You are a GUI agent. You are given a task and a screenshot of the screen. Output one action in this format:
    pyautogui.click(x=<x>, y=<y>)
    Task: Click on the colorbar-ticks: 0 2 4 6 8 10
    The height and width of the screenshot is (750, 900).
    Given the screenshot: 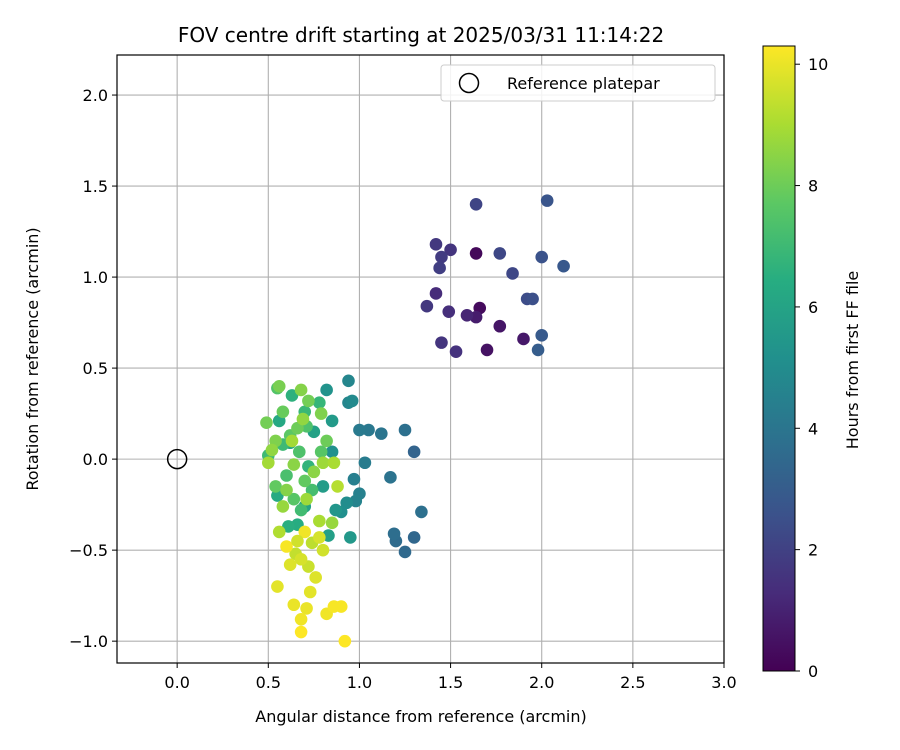 What is the action you would take?
    pyautogui.click(x=811, y=368)
    